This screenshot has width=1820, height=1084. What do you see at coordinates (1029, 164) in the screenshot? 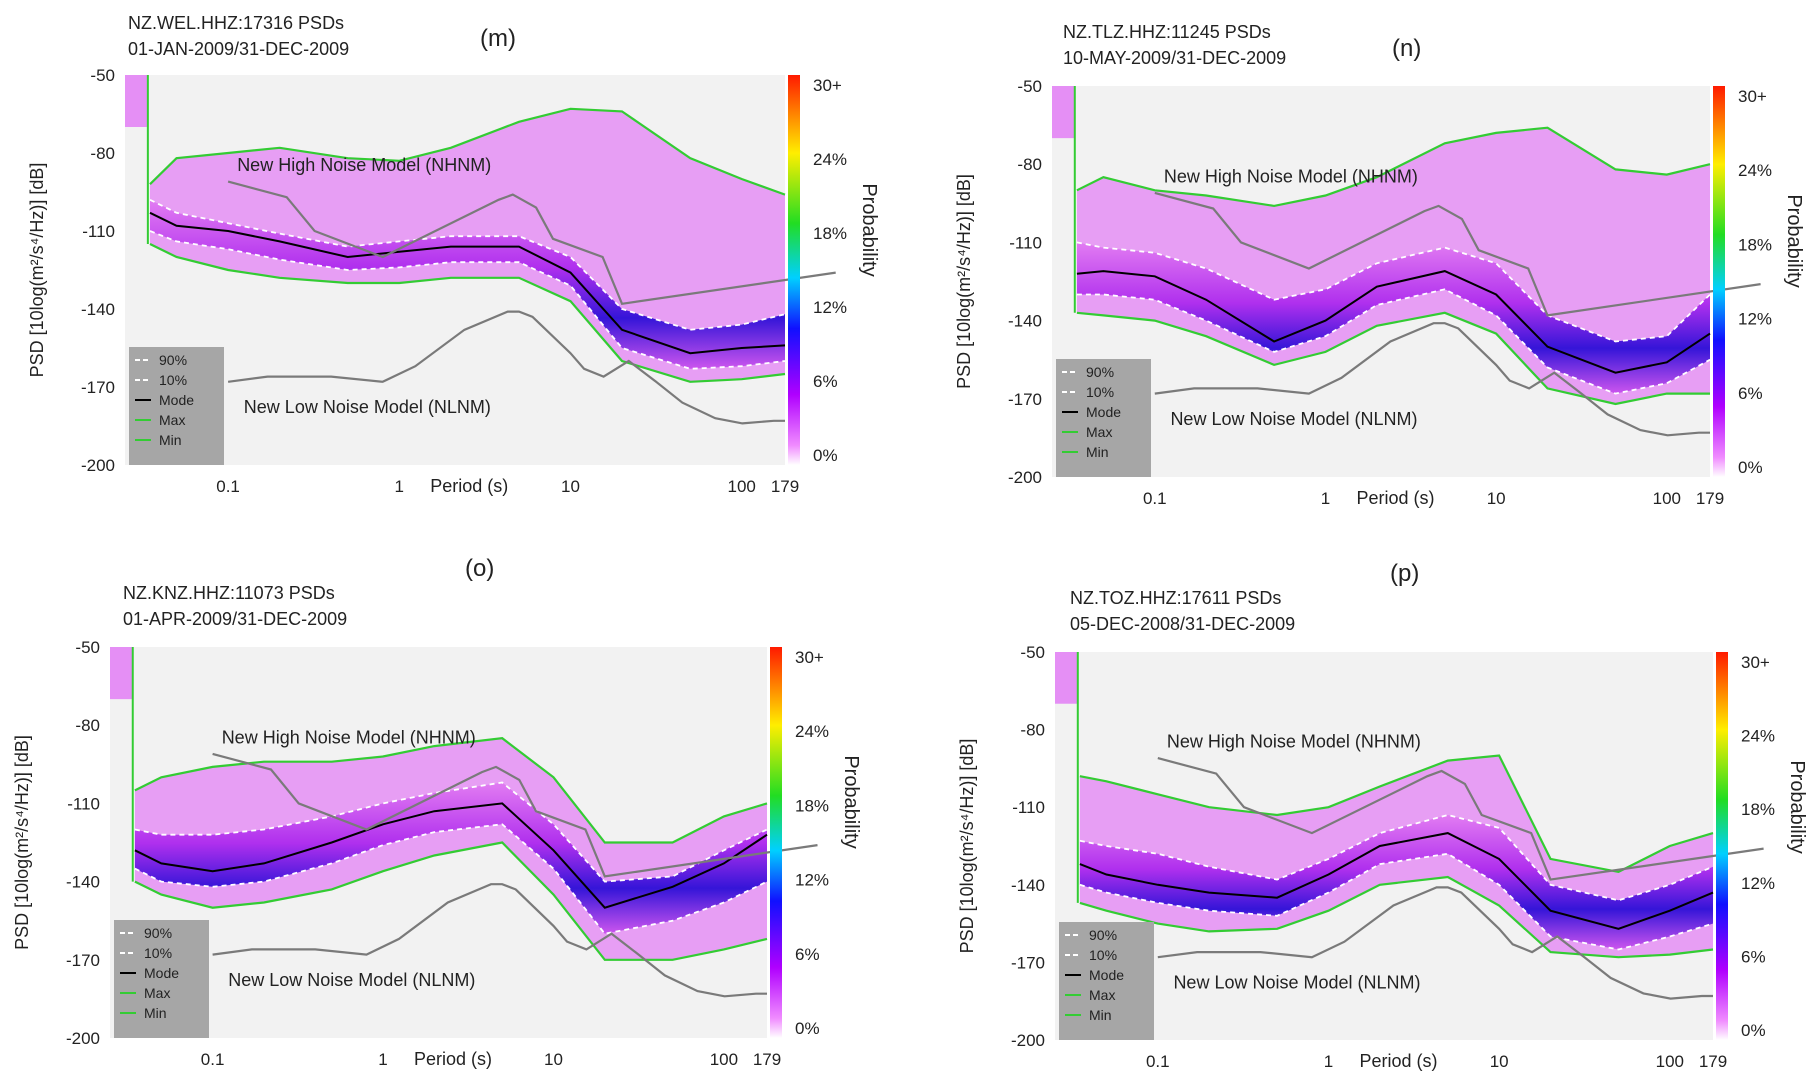
I see `y-tick-label: -80` at bounding box center [1029, 164].